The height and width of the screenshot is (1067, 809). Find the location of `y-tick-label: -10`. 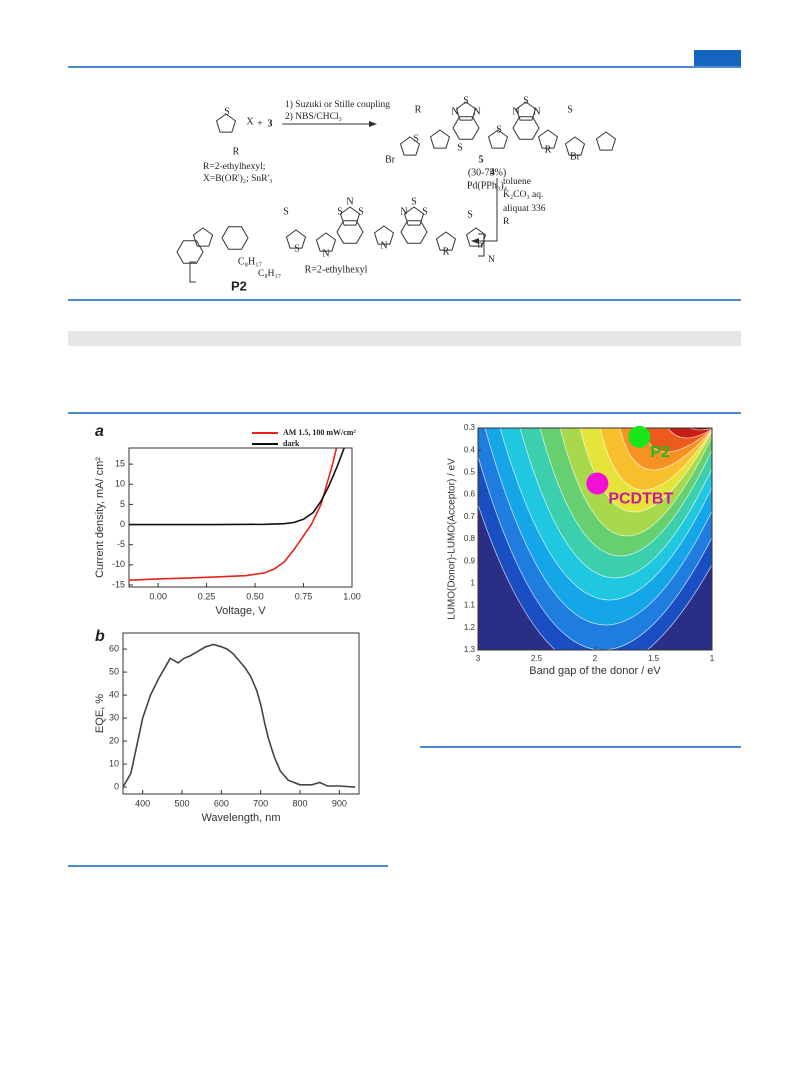

y-tick-label: -10 is located at coordinates (118, 564).